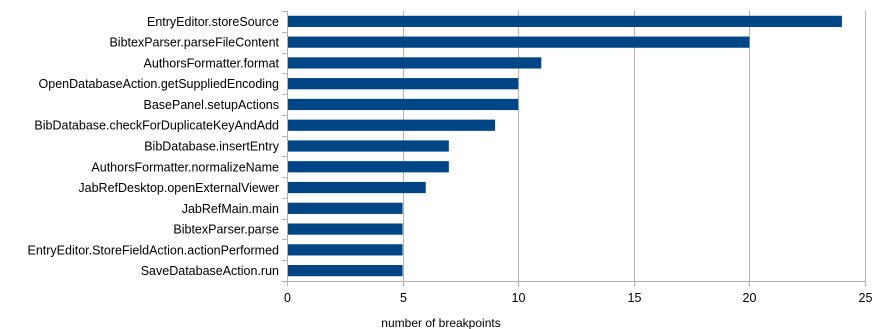 Image resolution: width=873 pixels, height=329 pixels. Describe the element at coordinates (750, 298) in the screenshot. I see `x-tick-label: 20` at that location.